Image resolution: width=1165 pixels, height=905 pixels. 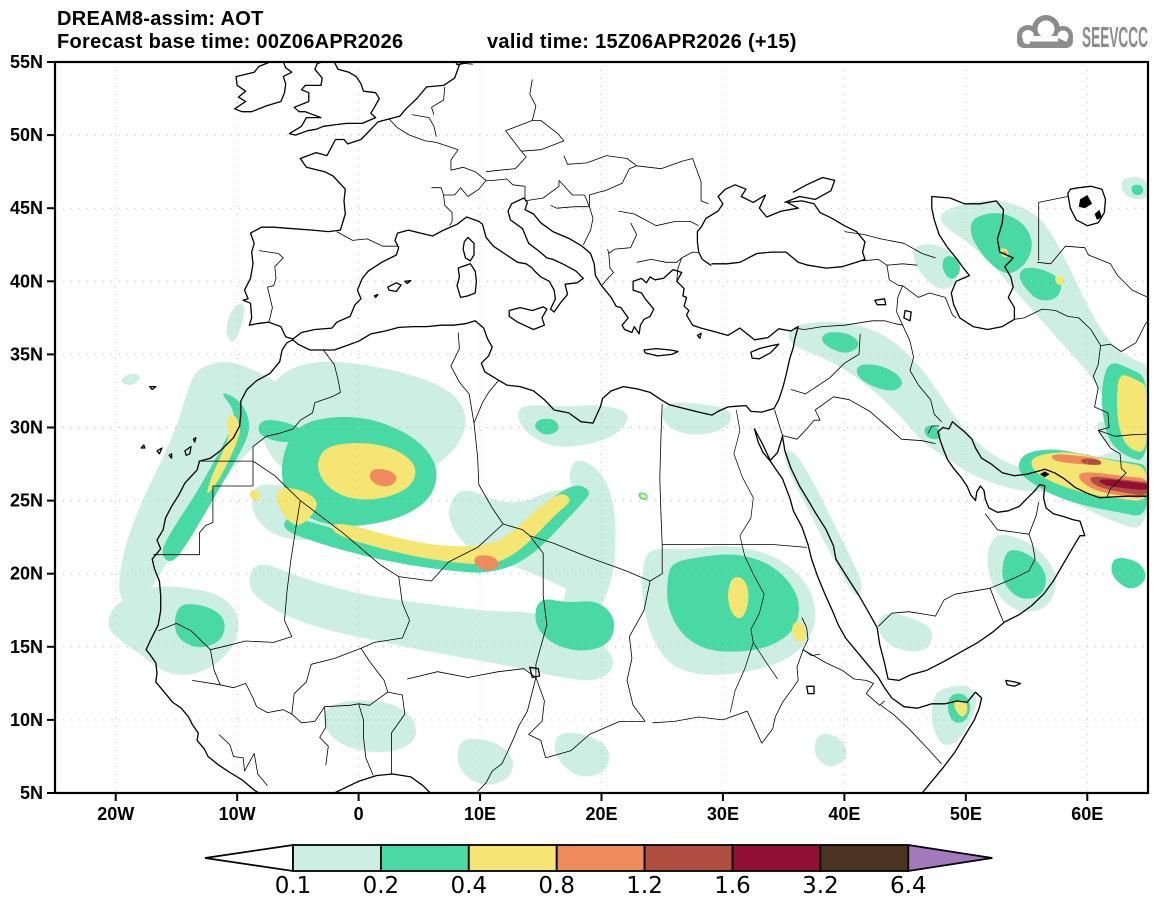 What do you see at coordinates (966, 814) in the screenshot?
I see `x-tick-label: 50E` at bounding box center [966, 814].